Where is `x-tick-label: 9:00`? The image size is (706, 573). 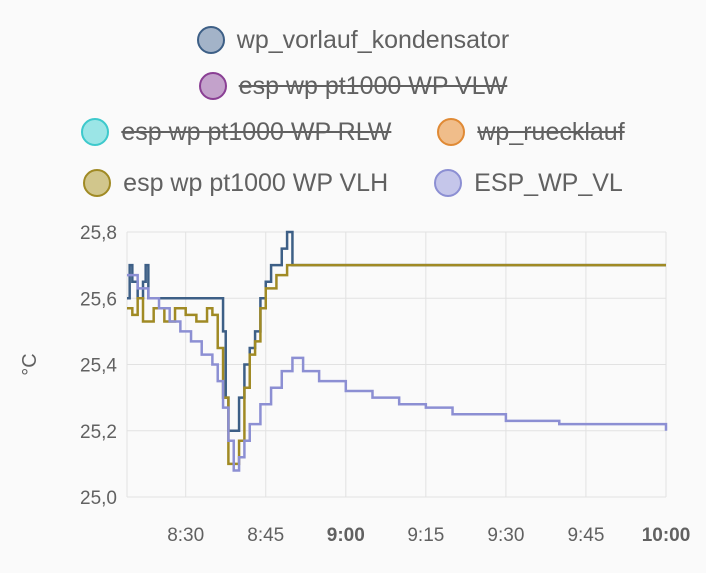
x-tick-label: 9:00 is located at coordinates (346, 535).